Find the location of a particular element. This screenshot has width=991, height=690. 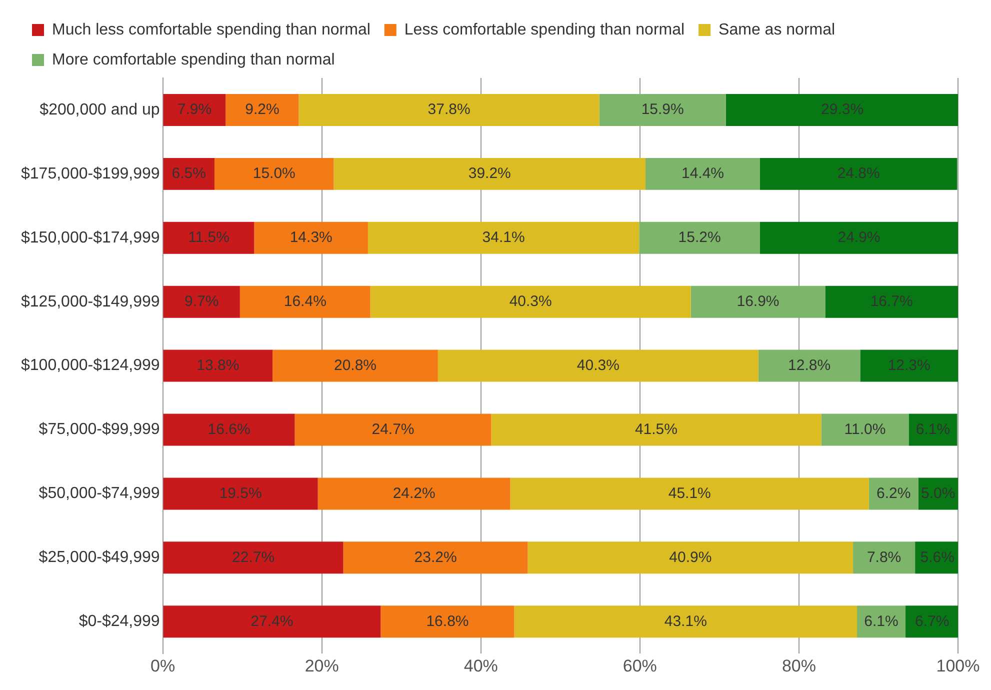

data-label: 24.8% is located at coordinates (858, 173).